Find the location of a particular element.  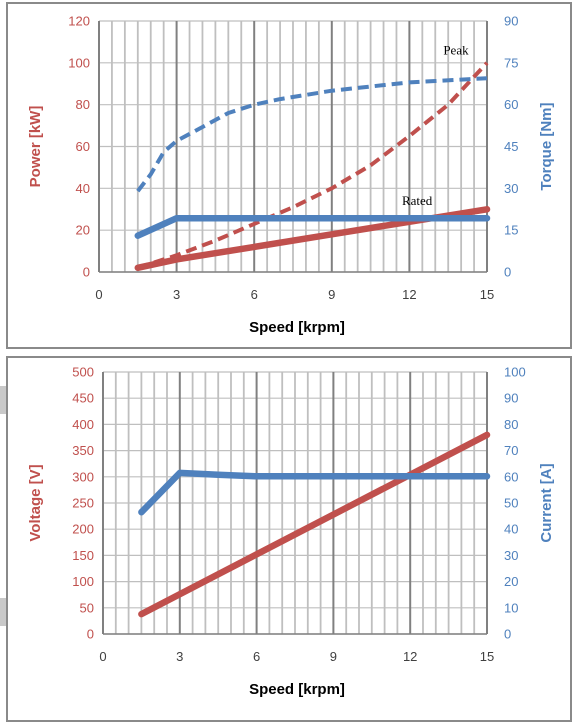

left-y-tick-label: 120 is located at coordinates (79, 21).